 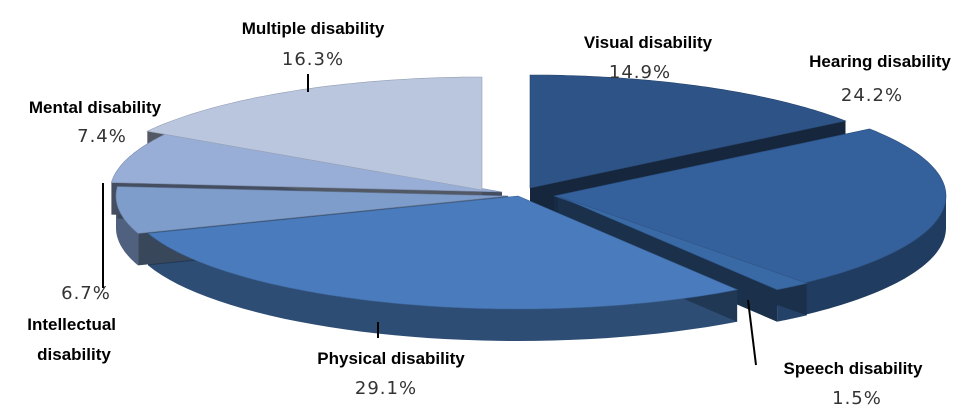 What do you see at coordinates (752, 332) in the screenshot?
I see `leader-line-speech` at bounding box center [752, 332].